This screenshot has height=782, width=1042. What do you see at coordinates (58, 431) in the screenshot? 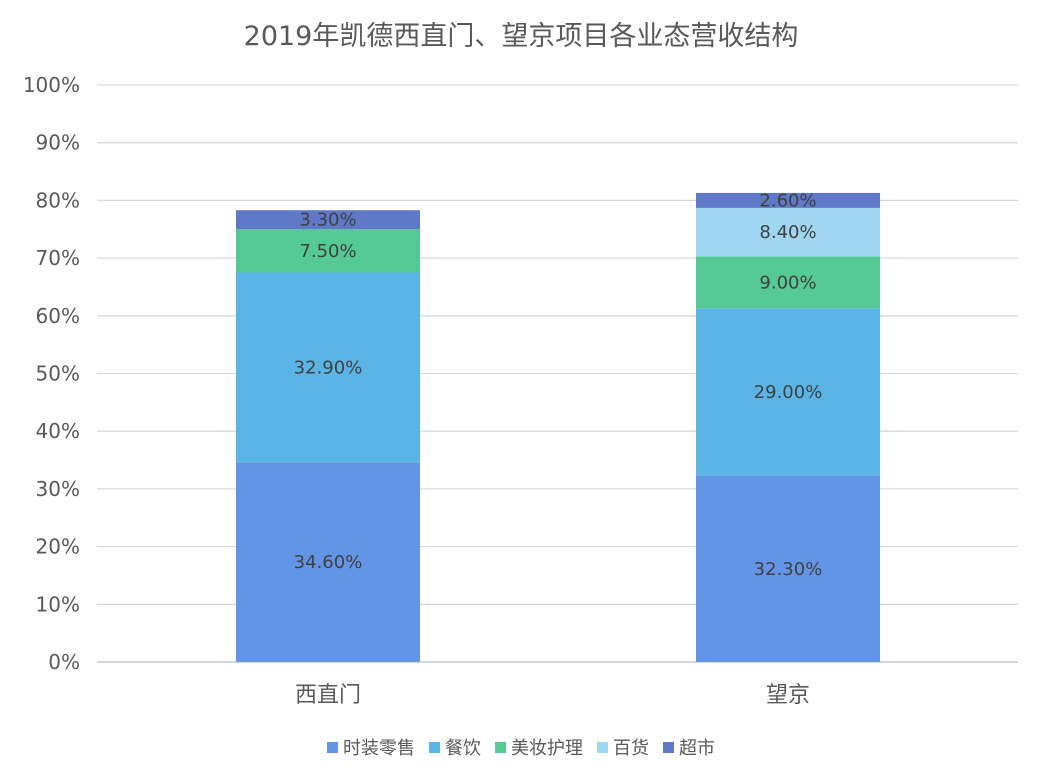
I see `y-tick-label: 40%` at bounding box center [58, 431].